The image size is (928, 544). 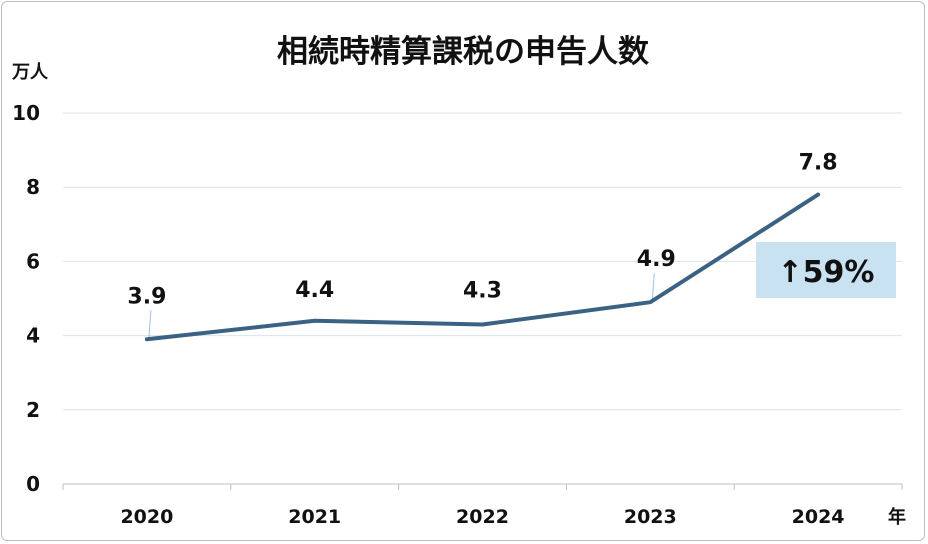 I want to click on y-tick-label: 0, so click(x=33, y=484).